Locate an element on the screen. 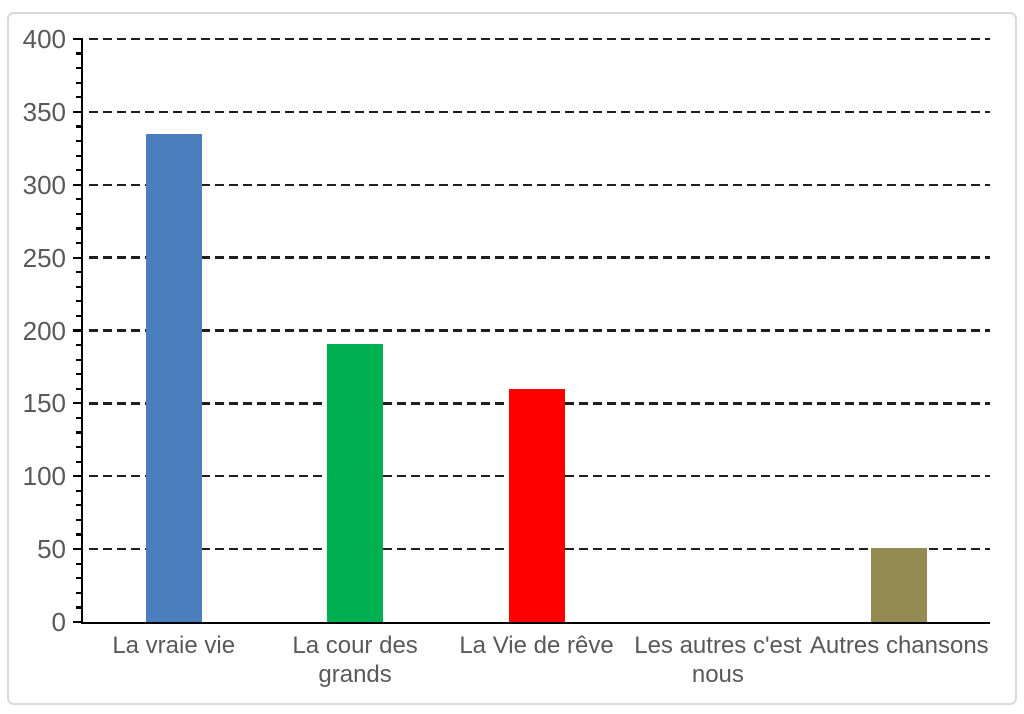  y-tick-label: 50 is located at coordinates (51, 549).